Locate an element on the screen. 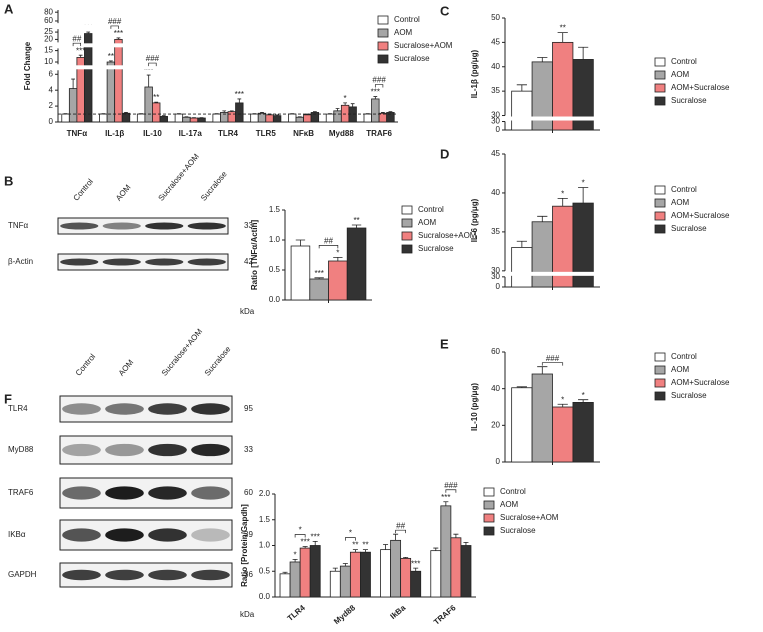 This screenshot has height=632, width=763. lane-label: Control is located at coordinates (86, 365).